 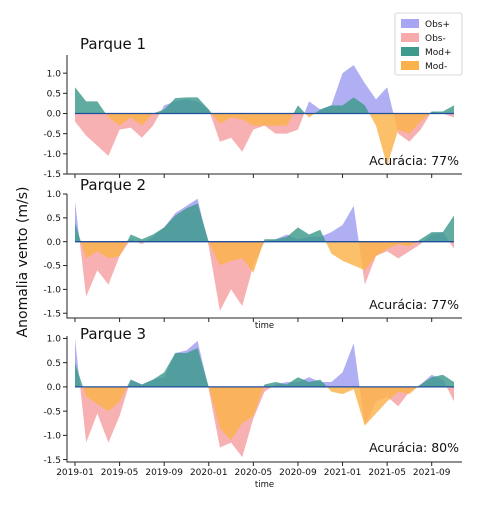 What do you see at coordinates (120, 473) in the screenshot?
I see `x-tick-label: 2019-05` at bounding box center [120, 473].